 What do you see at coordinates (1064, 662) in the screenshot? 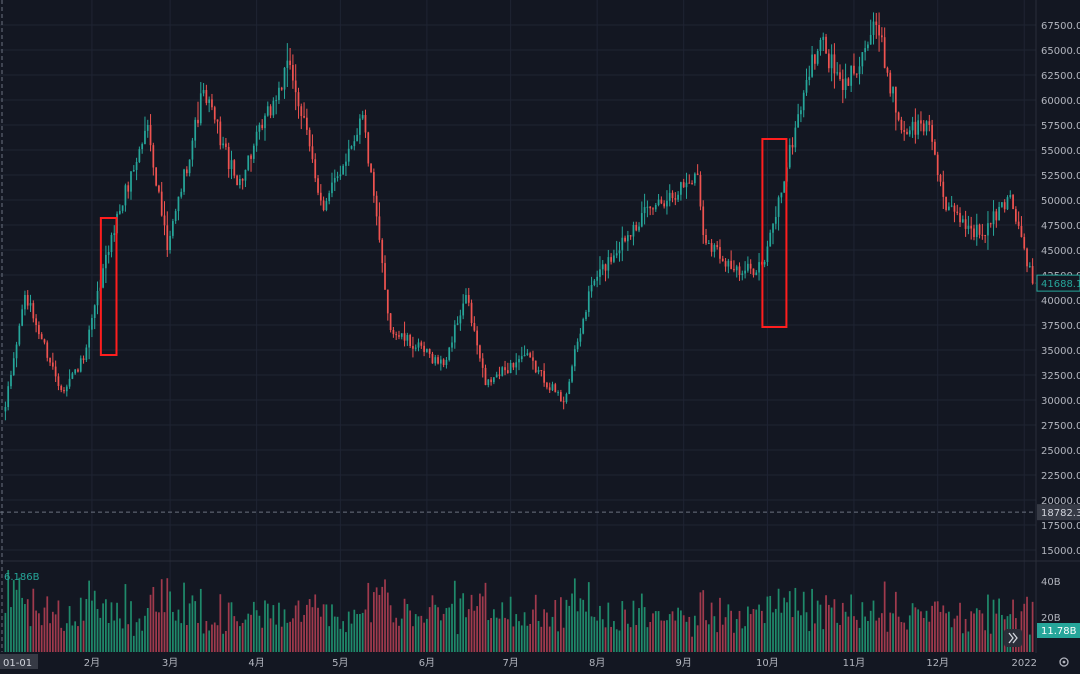
I see `settings-gear-button` at bounding box center [1064, 662].